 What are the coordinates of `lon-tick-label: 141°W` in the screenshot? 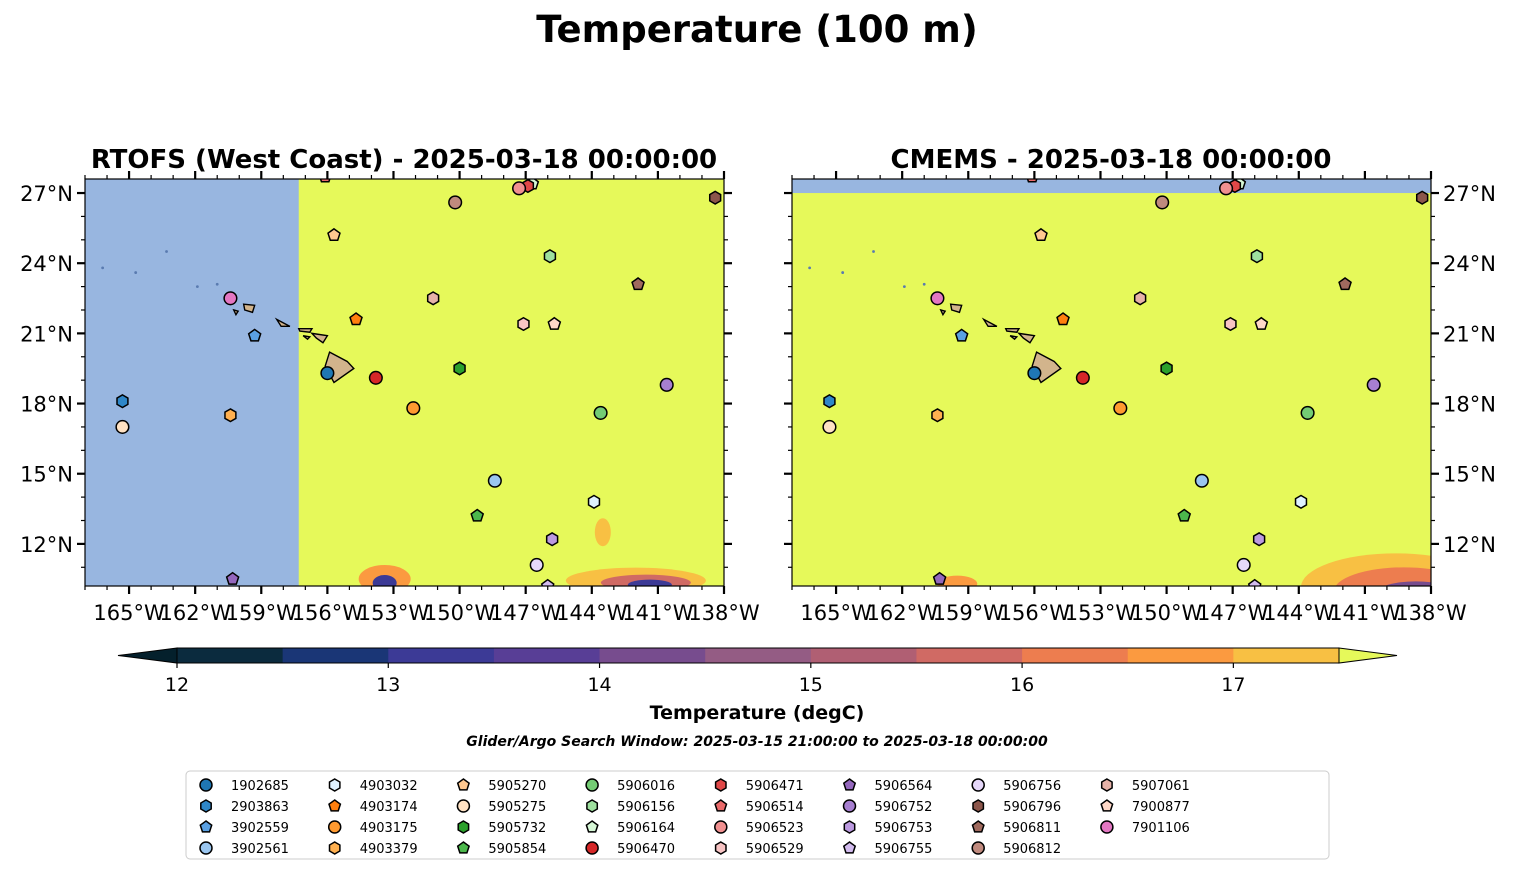 It's located at (1365, 613).